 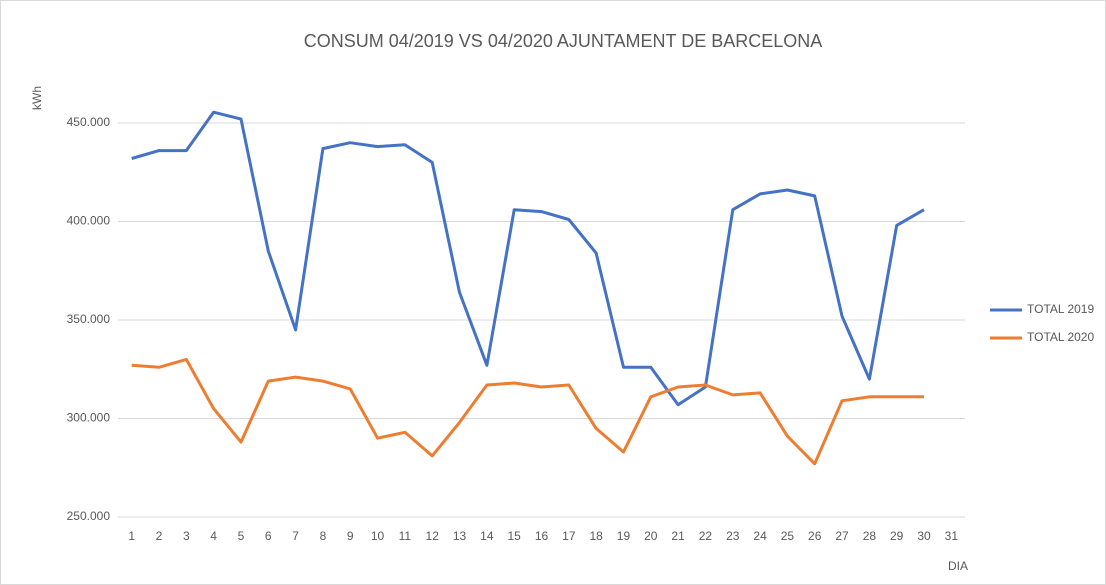 What do you see at coordinates (295, 536) in the screenshot?
I see `x-tick-label: 7` at bounding box center [295, 536].